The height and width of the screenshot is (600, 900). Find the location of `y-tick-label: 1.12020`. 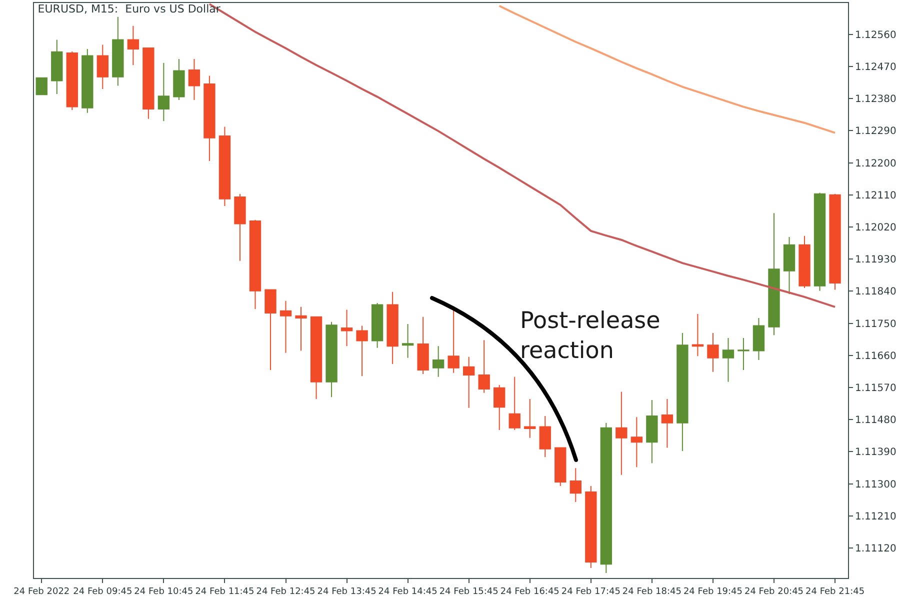

y-tick-label: 1.12020 is located at coordinates (875, 228).